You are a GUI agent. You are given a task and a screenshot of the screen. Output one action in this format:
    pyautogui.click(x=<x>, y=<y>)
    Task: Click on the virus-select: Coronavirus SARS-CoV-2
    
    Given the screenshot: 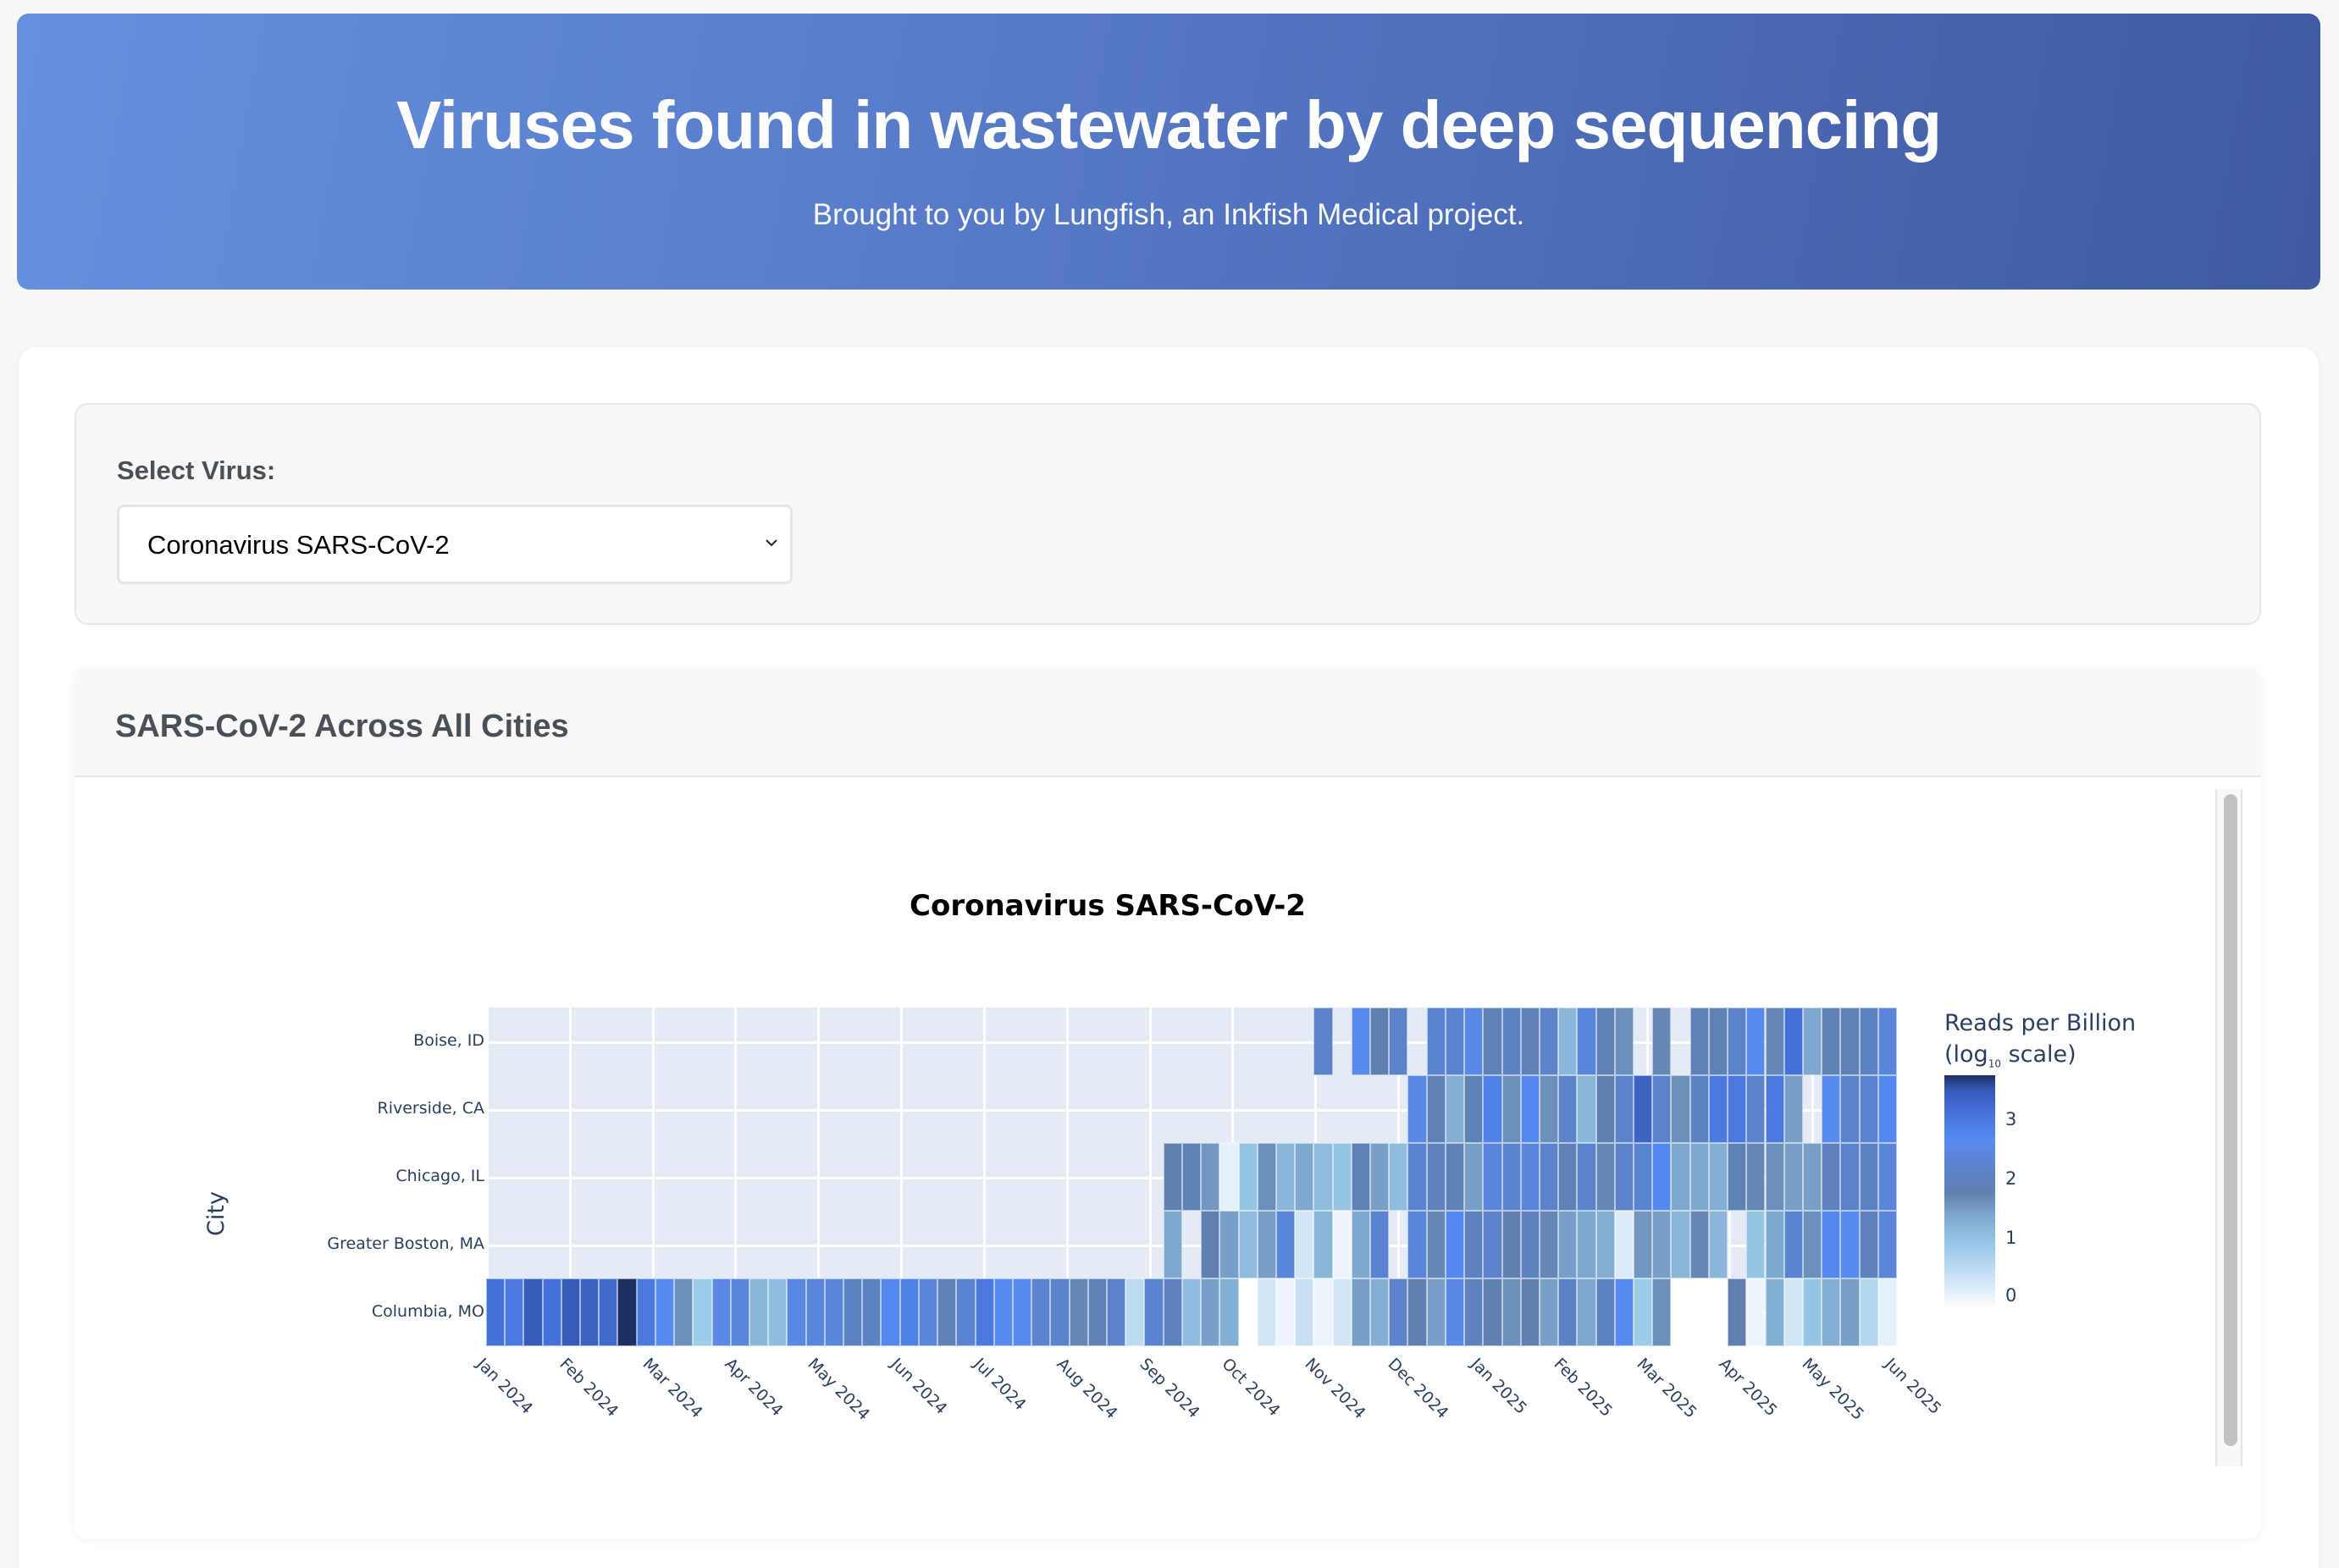 What is the action you would take?
    pyautogui.click(x=455, y=544)
    